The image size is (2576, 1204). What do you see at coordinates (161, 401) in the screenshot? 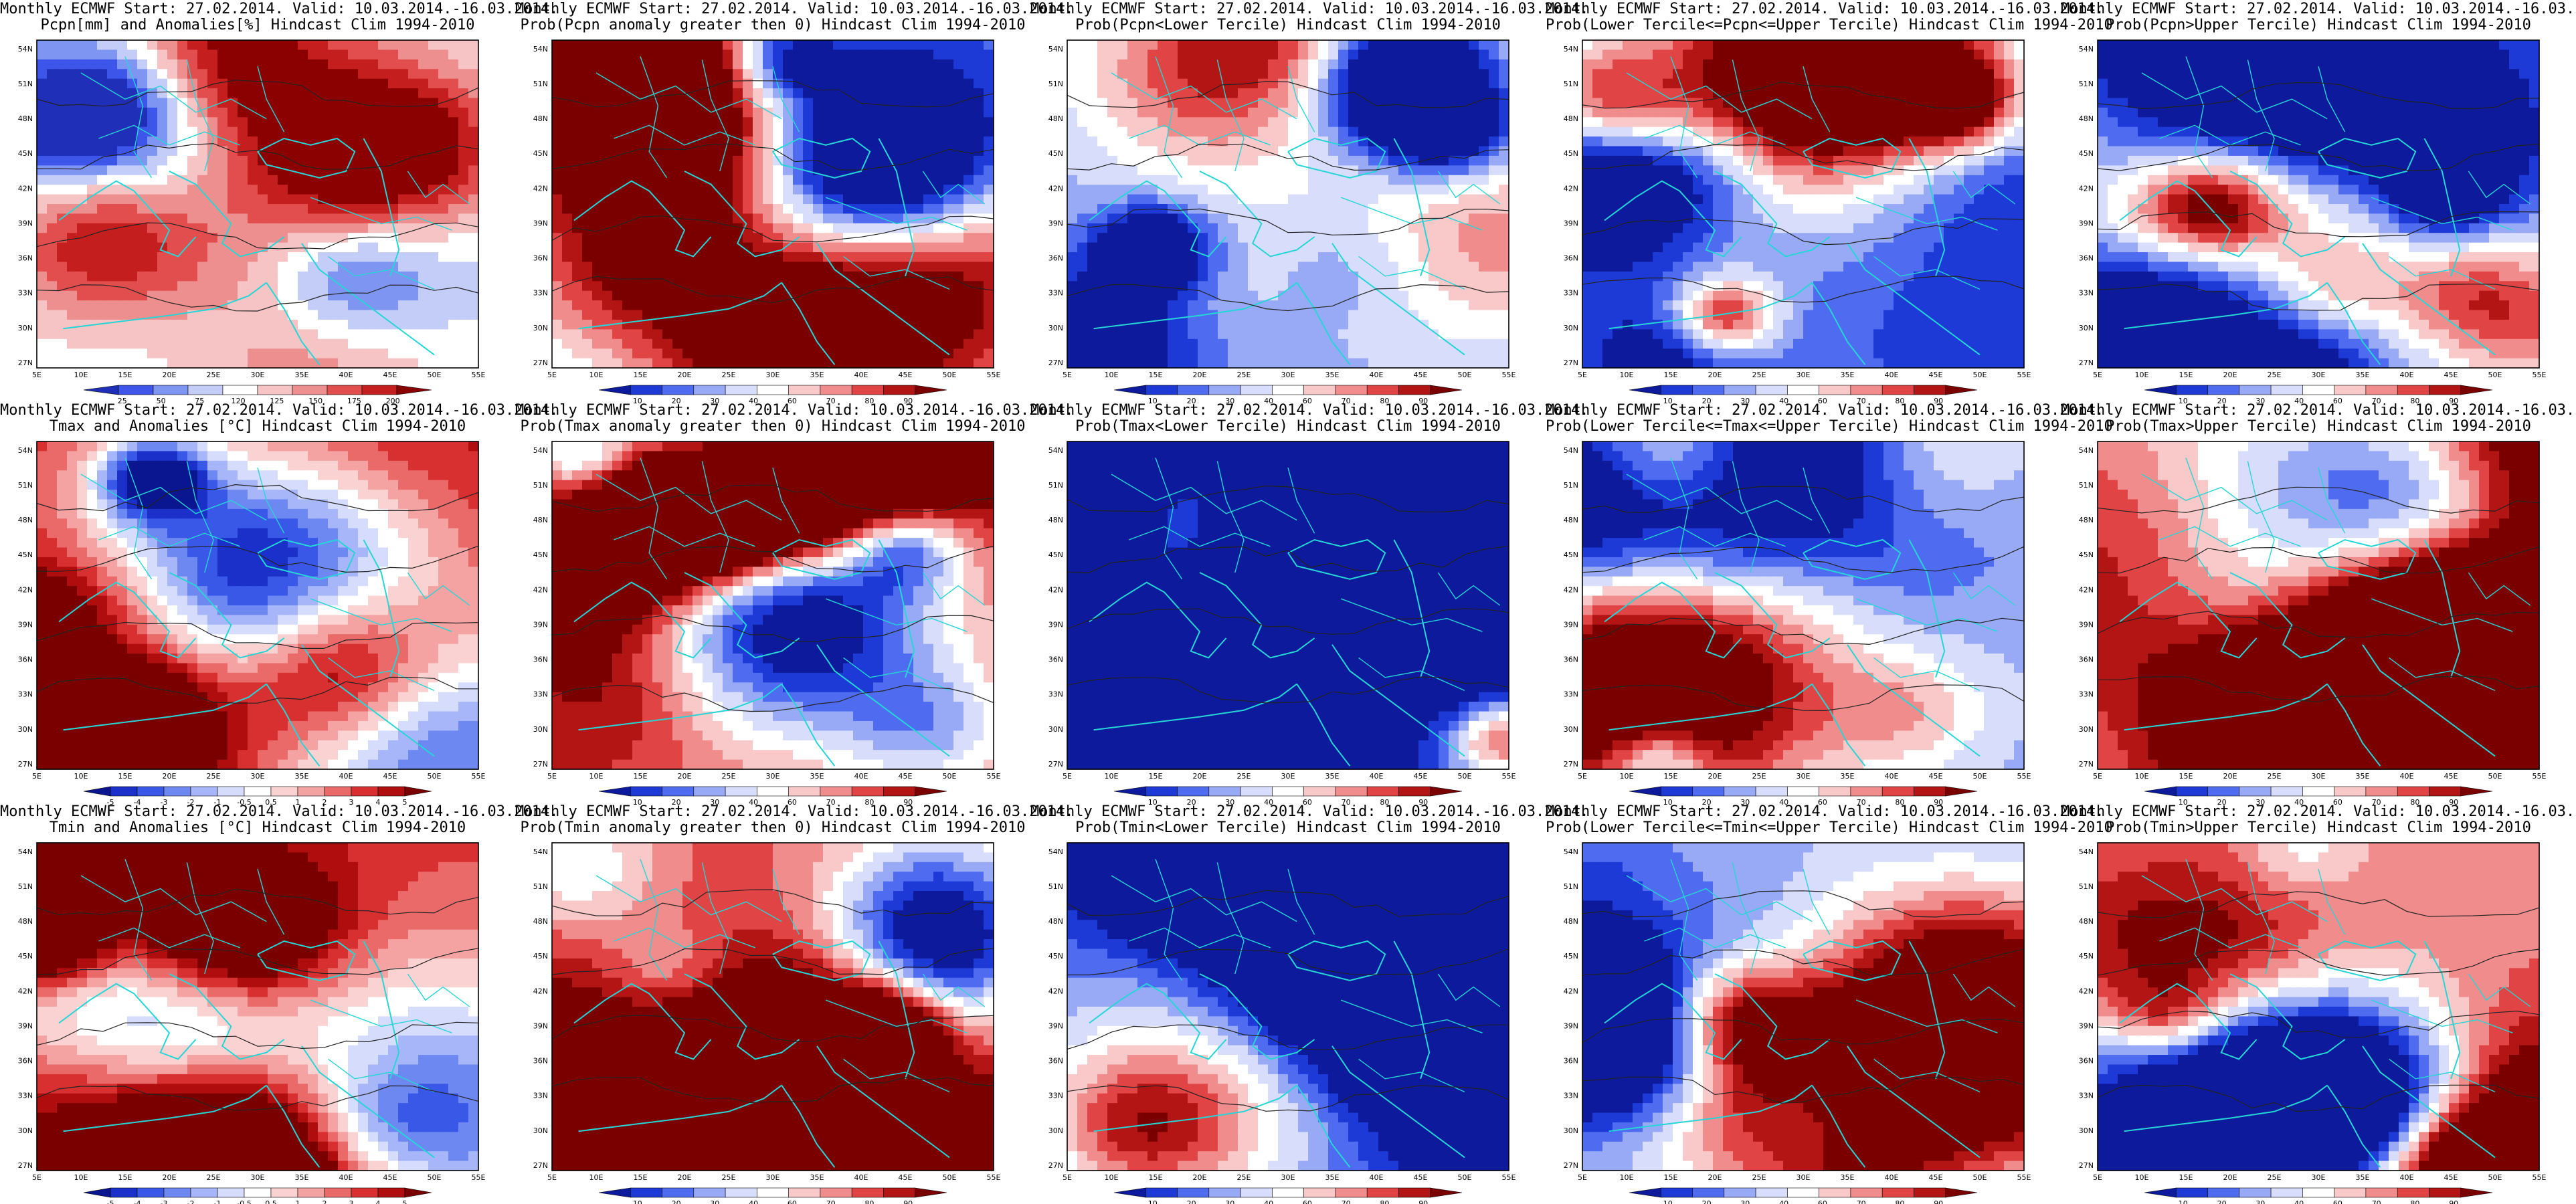
I see `colorbar-label: 50` at bounding box center [161, 401].